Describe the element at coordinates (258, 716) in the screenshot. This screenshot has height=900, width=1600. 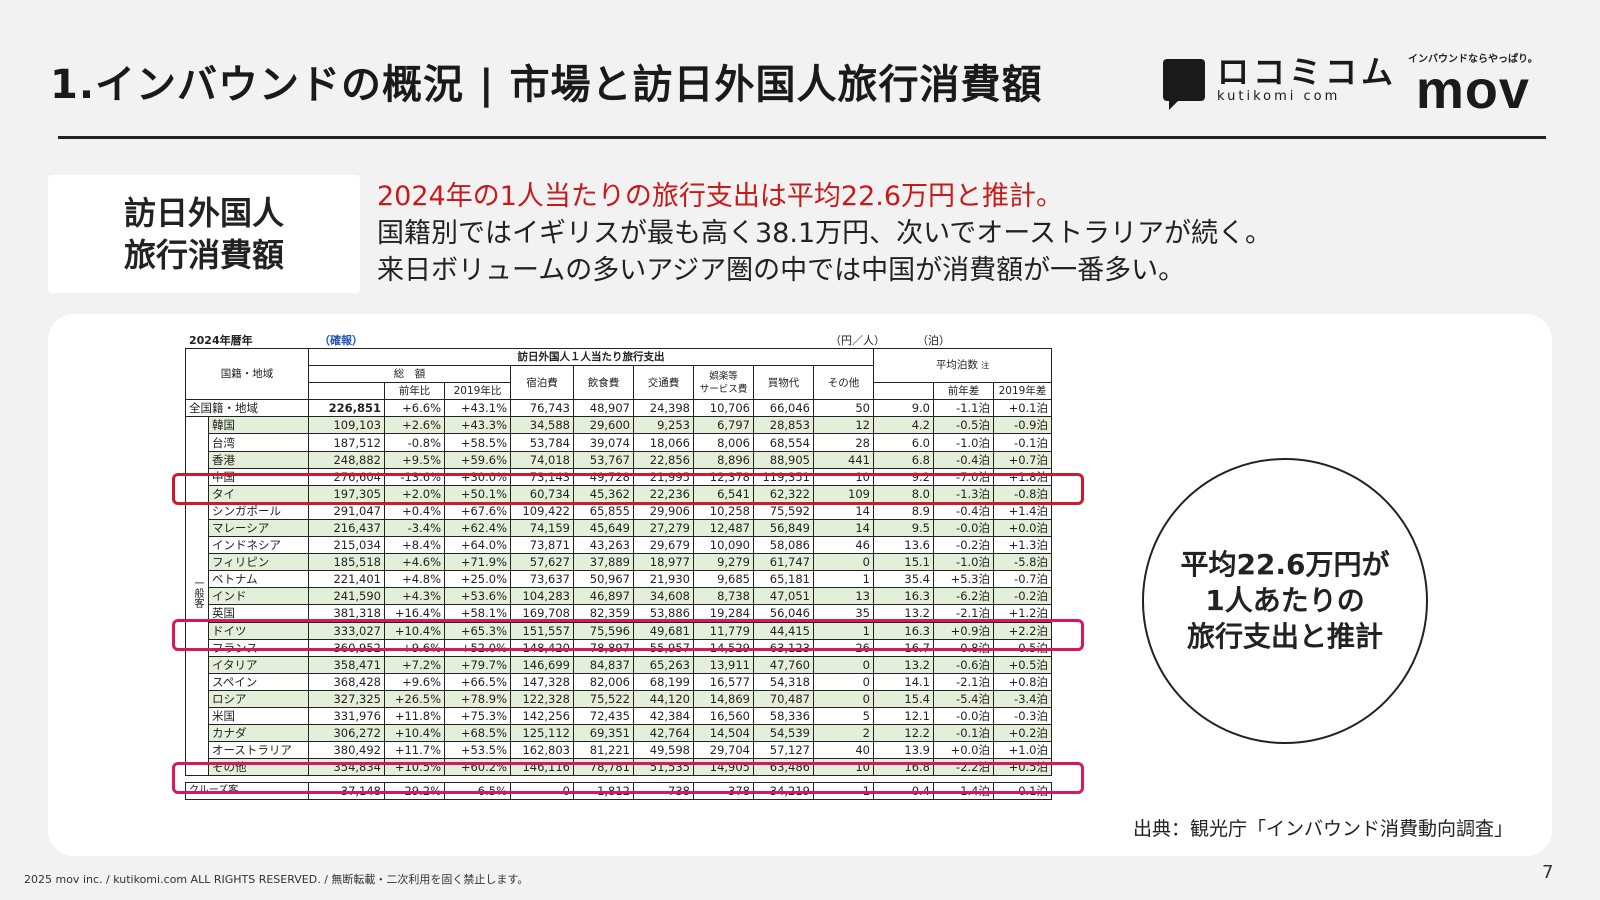
I see `row-name: 米国` at that location.